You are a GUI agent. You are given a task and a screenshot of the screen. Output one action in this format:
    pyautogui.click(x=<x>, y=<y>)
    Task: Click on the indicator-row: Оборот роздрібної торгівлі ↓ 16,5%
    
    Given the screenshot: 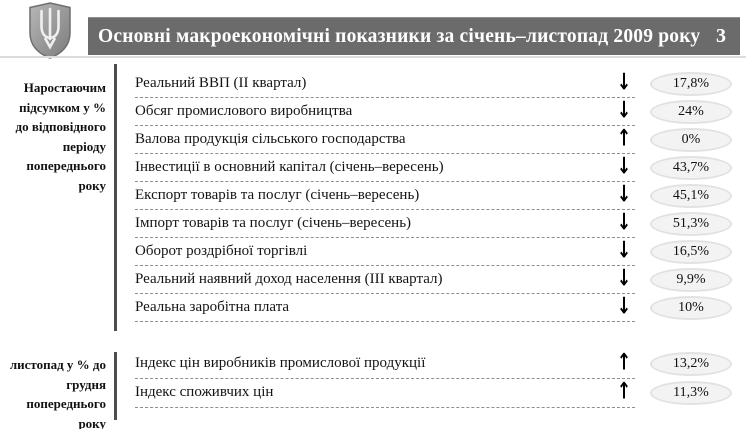 What is the action you would take?
    pyautogui.click(x=433, y=252)
    